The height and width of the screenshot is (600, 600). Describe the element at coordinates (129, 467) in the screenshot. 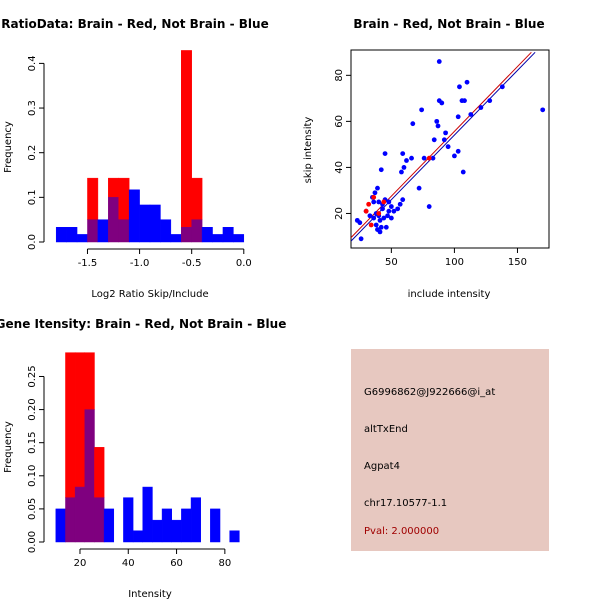

I see `gene-intensity-histogram-axes: 20 40 60 80 0.00 0.05 0.10 0.15 0.20 0.25` at that location.